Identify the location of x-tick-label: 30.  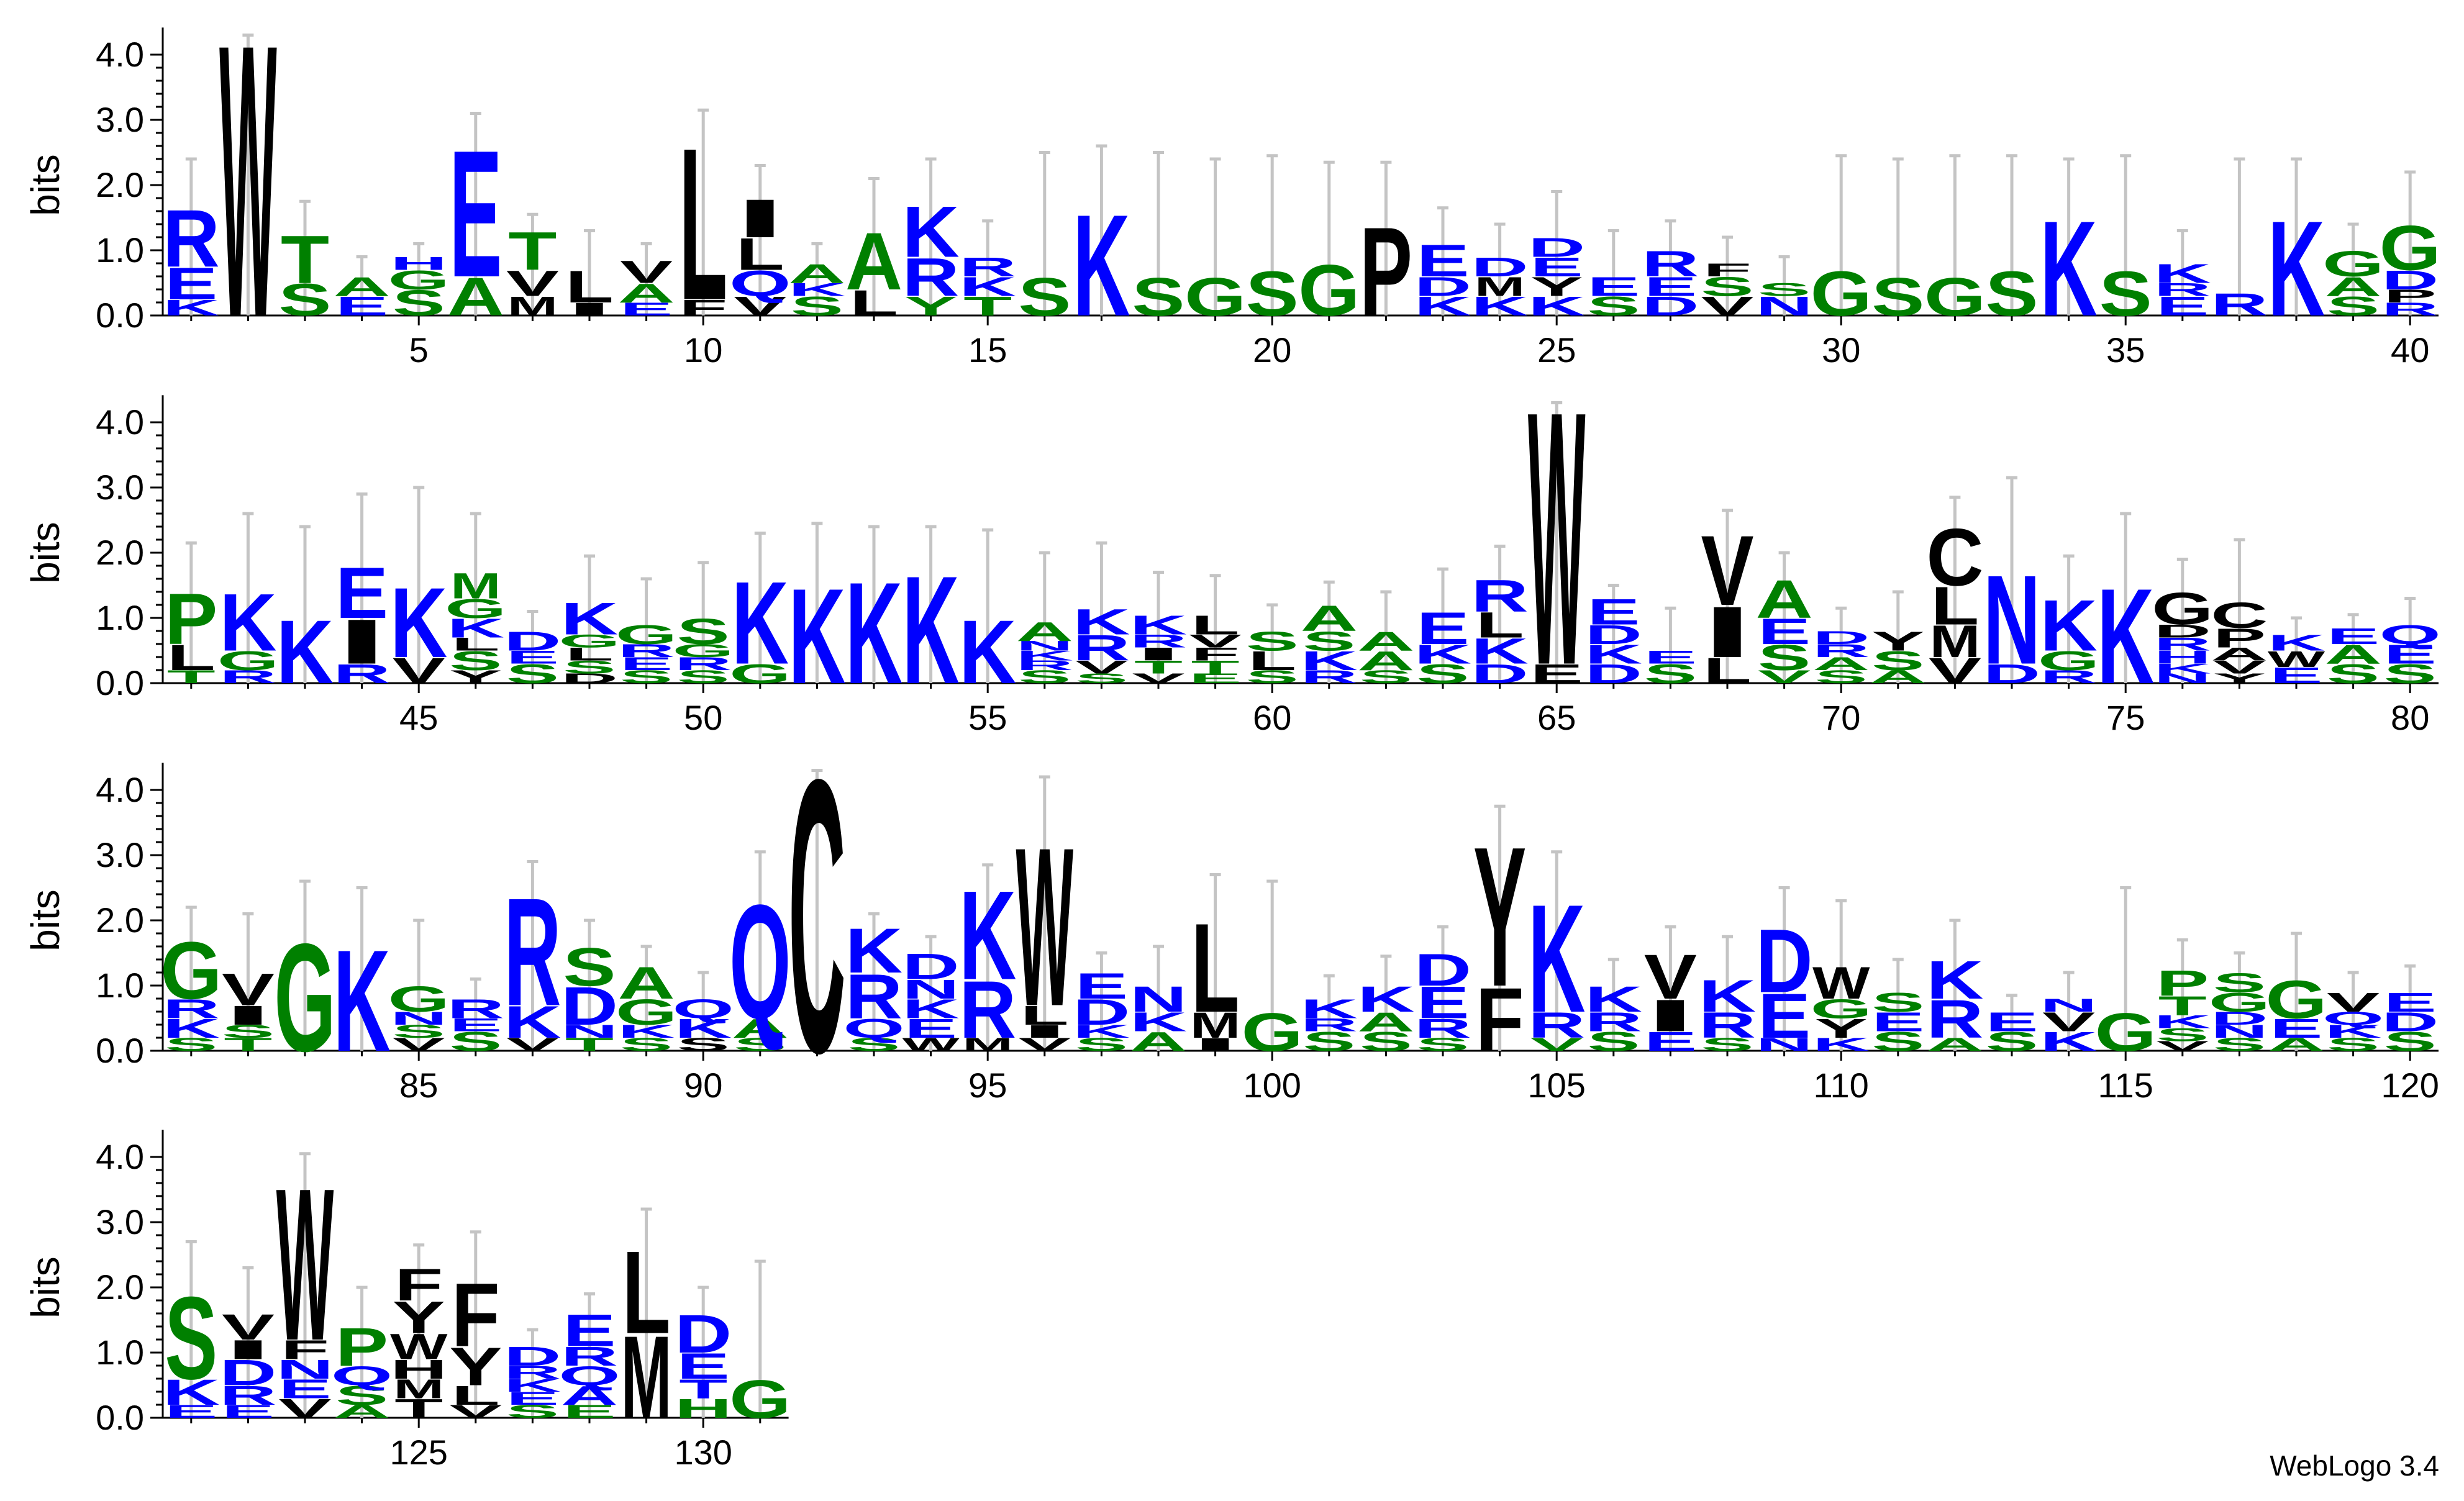
(1841, 350).